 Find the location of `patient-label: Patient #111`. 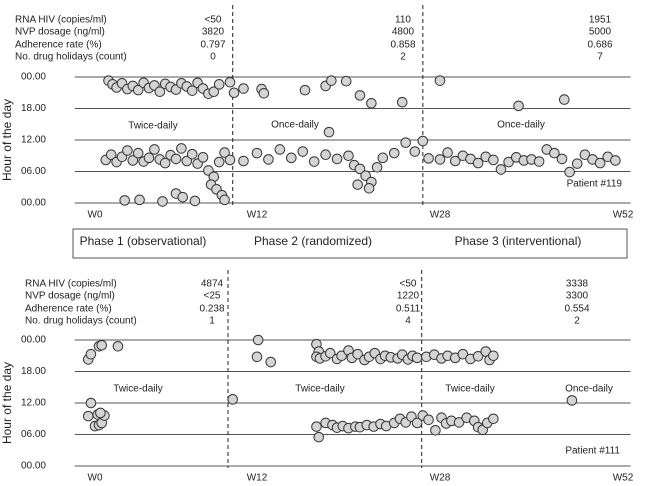

patient-label: Patient #111 is located at coordinates (592, 451).